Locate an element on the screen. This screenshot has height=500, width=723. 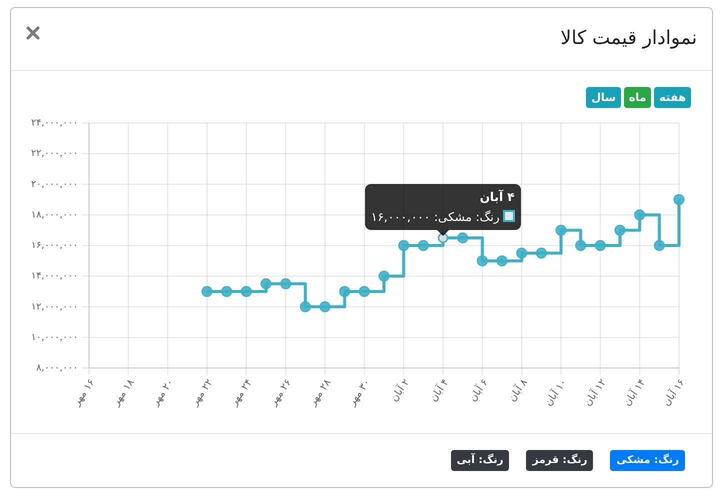
button: هفته is located at coordinates (672, 97).